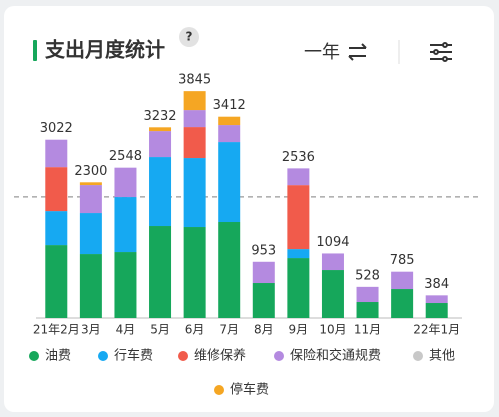 This screenshot has width=499, height=417. Describe the element at coordinates (436, 330) in the screenshot. I see `x-tick-label: 22年1月` at that location.